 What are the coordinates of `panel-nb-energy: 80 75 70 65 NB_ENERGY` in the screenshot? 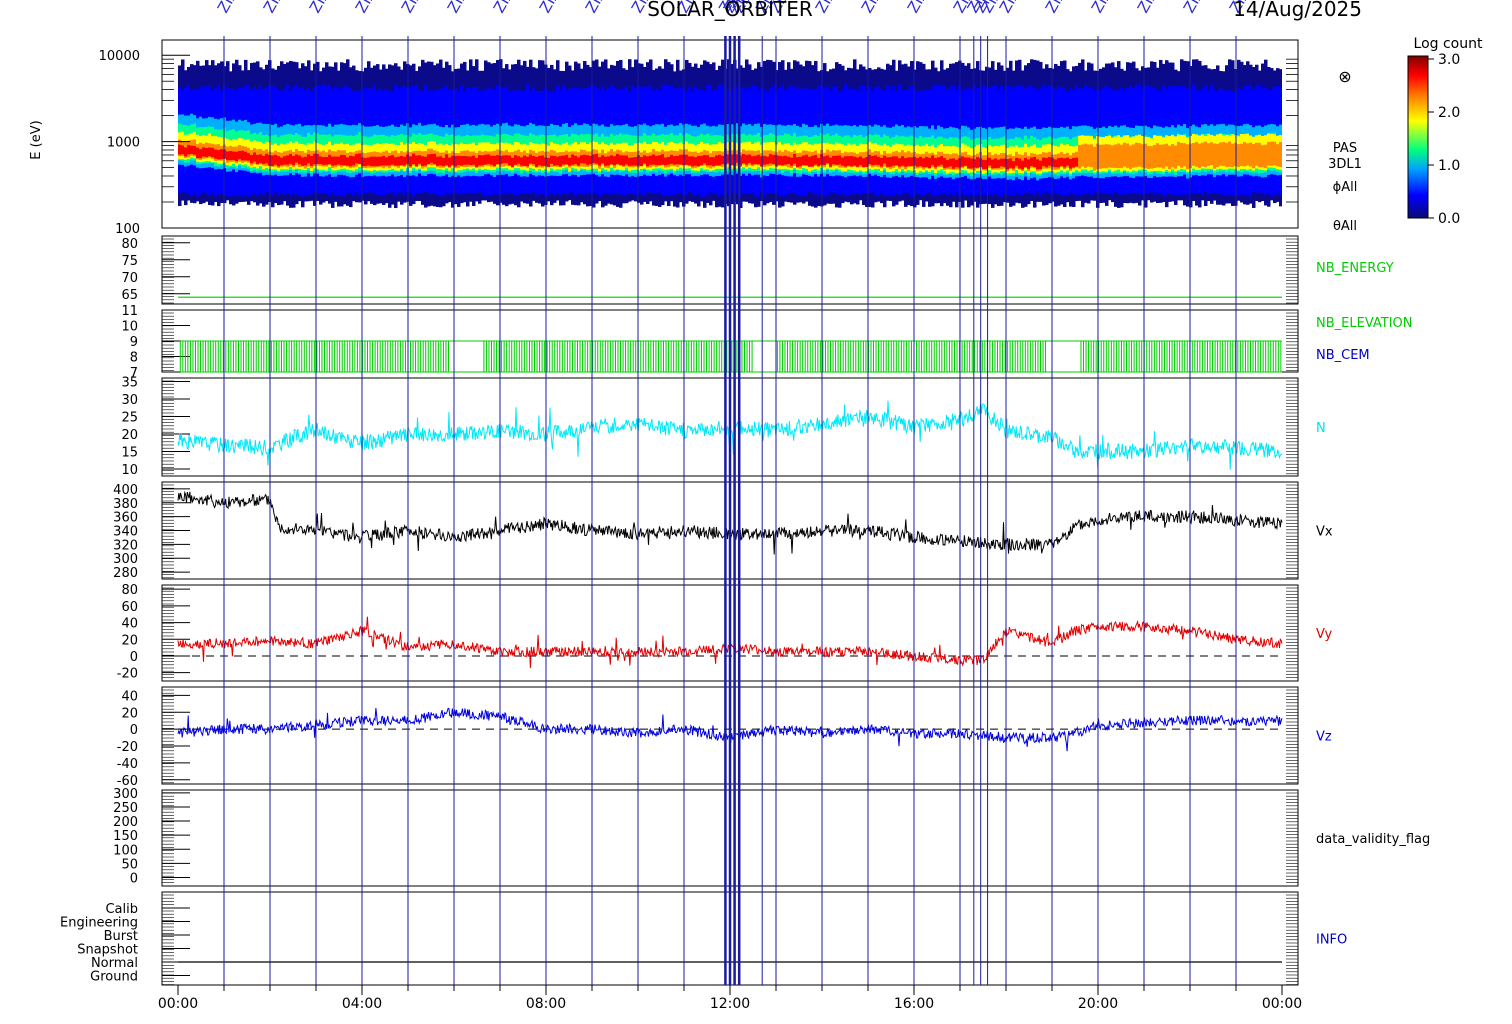 It's located at (757, 270).